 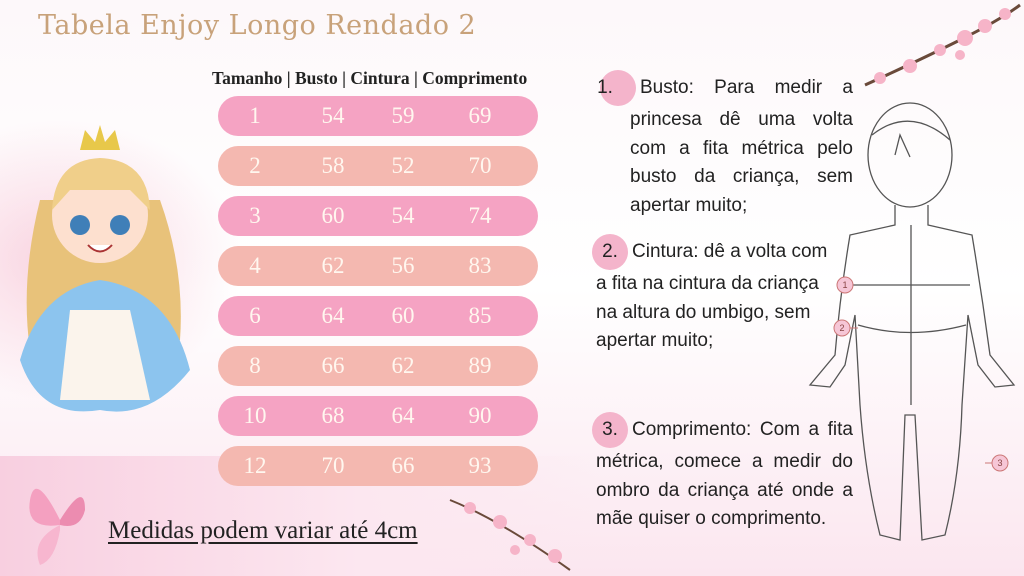 What do you see at coordinates (255, 365) in the screenshot?
I see `table-cell: 8` at bounding box center [255, 365].